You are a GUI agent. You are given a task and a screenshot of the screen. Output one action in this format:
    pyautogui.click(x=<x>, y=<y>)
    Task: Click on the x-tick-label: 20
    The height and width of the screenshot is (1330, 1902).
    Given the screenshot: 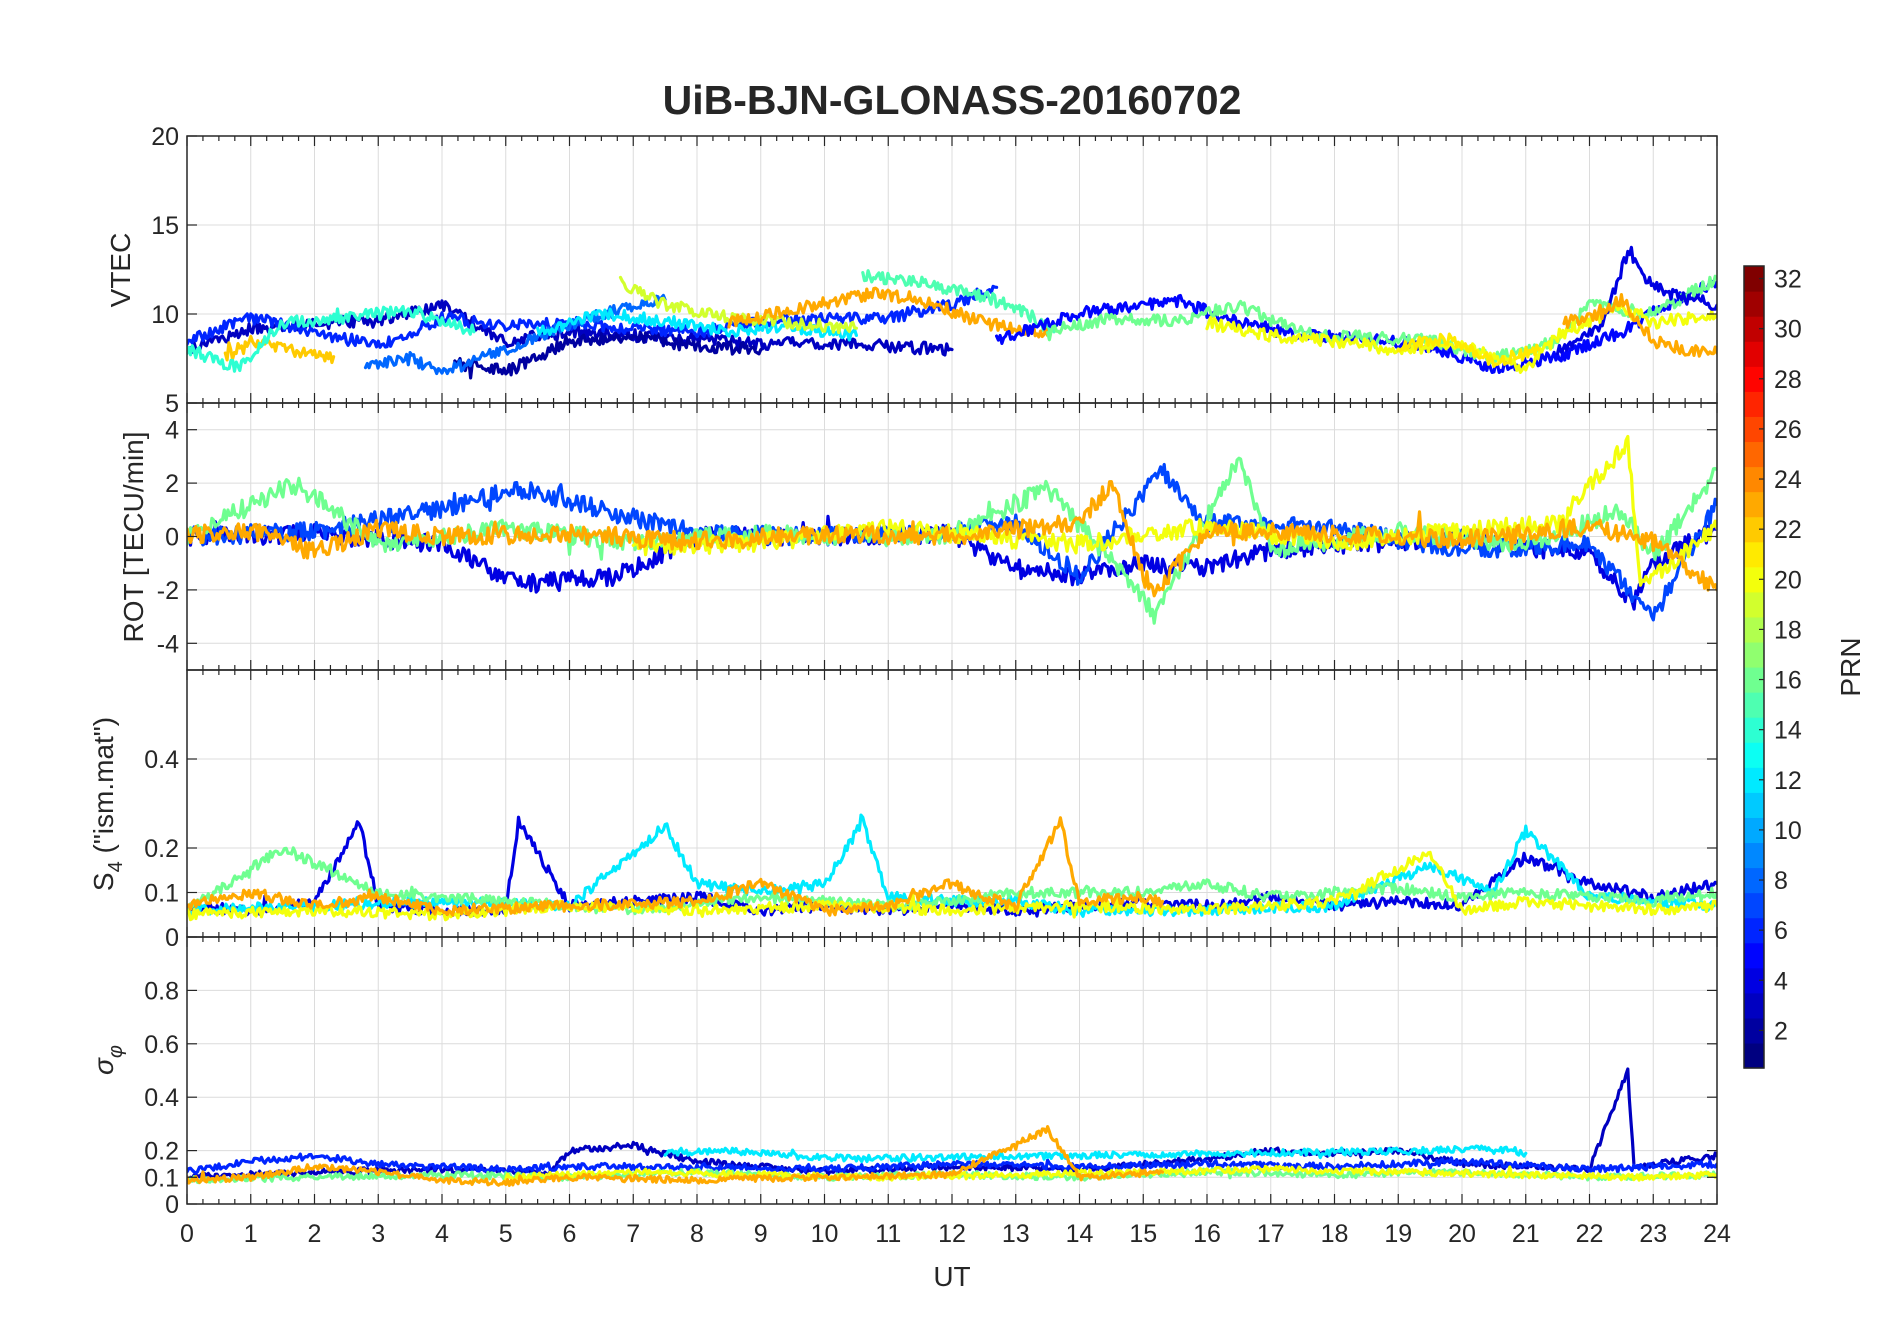 What is the action you would take?
    pyautogui.click(x=1462, y=1234)
    